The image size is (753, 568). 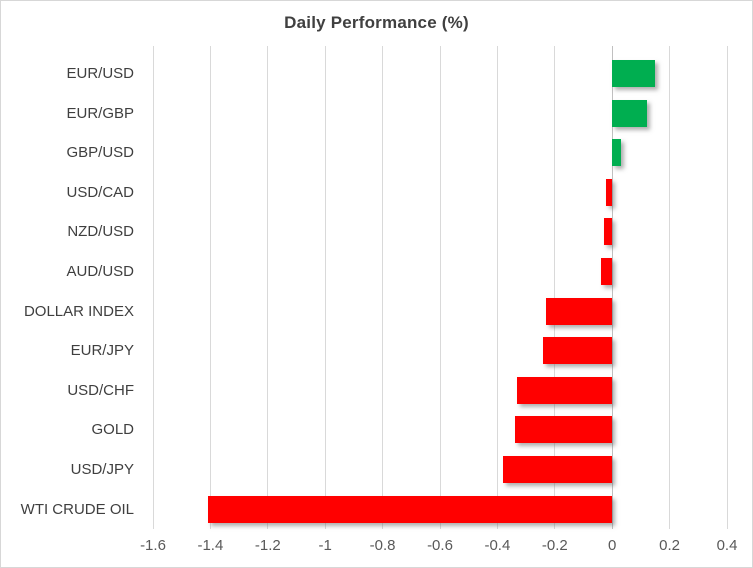 I want to click on x-tick-label: -1, so click(x=325, y=545).